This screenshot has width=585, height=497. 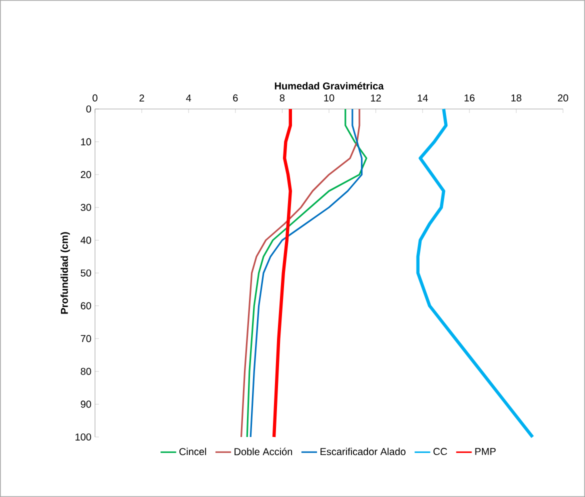 What do you see at coordinates (86, 207) in the screenshot?
I see `y-tick-label: 30` at bounding box center [86, 207].